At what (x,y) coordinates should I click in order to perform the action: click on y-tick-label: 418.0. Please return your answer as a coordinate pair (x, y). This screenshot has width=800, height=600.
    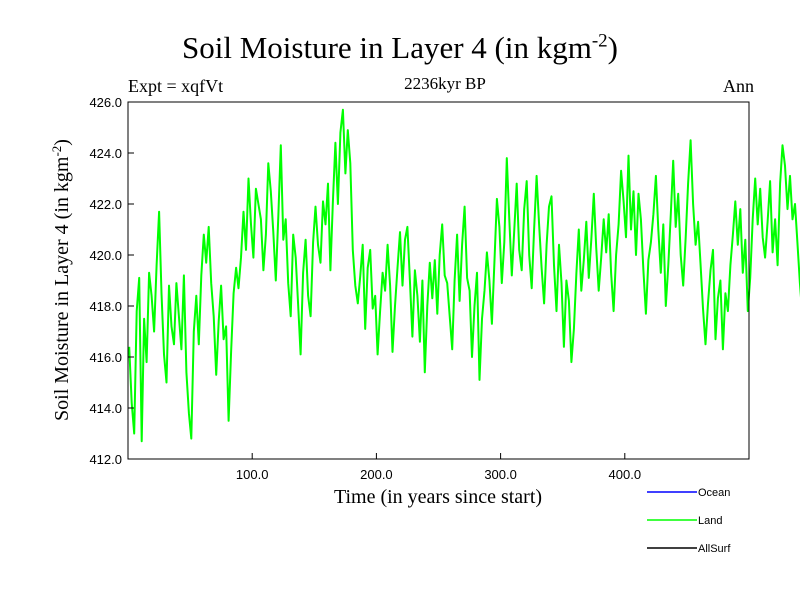
    Looking at the image, I should click on (105, 306).